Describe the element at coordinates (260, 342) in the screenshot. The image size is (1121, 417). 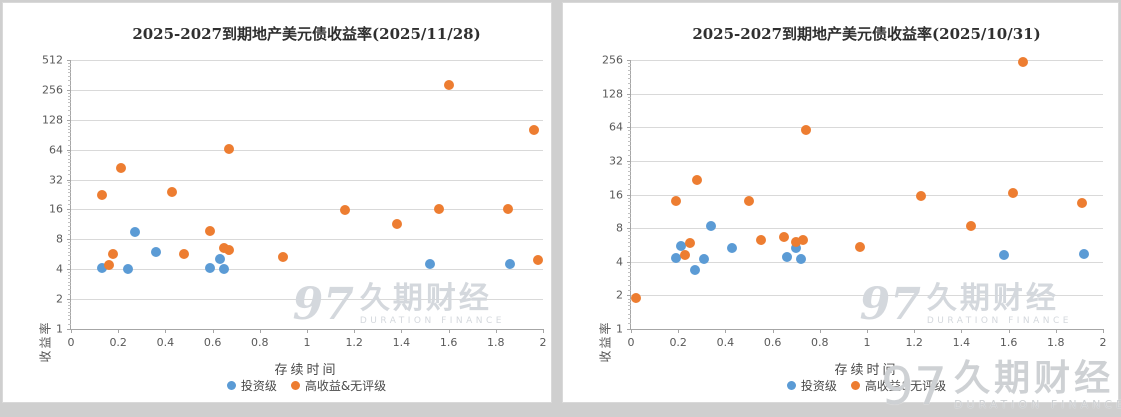
I see `x-tick-label: 0.8` at that location.